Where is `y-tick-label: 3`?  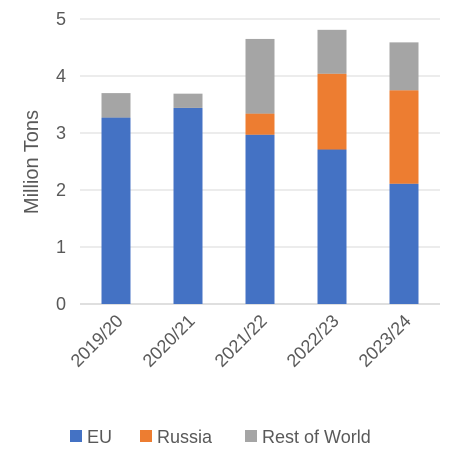
y-tick-label: 3 is located at coordinates (61, 133).